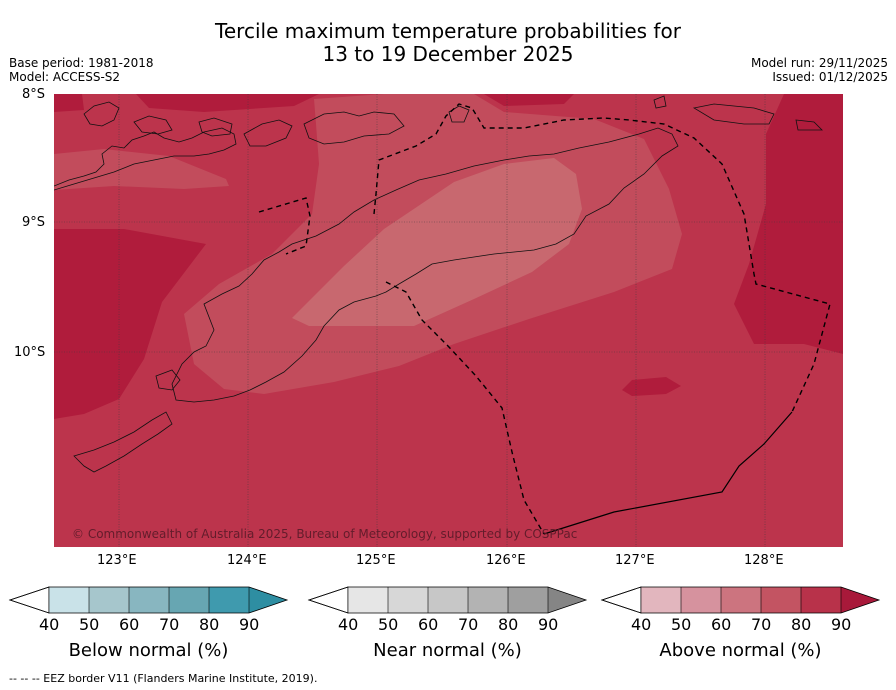 The height and width of the screenshot is (690, 896). What do you see at coordinates (764, 560) in the screenshot?
I see `lon-label-128e: 128°E` at bounding box center [764, 560].